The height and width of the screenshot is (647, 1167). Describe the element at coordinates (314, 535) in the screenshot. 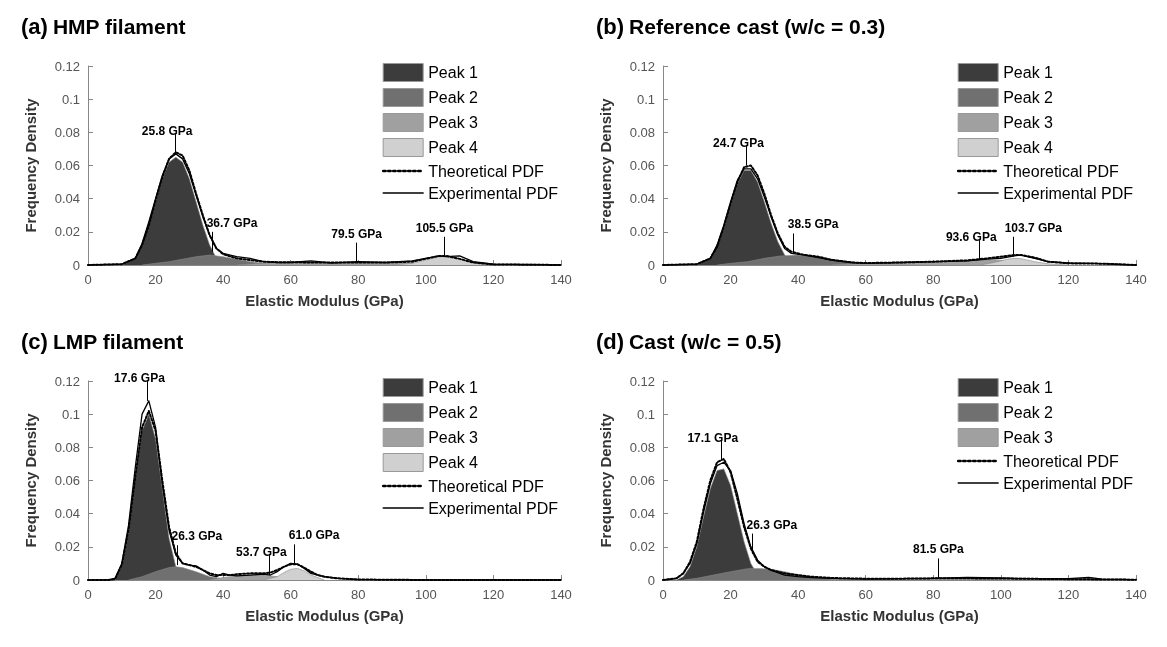

I see `annotation: 61.0 GPa` at that location.